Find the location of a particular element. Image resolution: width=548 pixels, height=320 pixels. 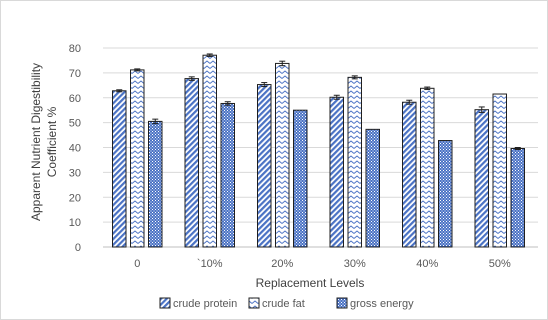

legend-label-gross-energy: gross energy is located at coordinates (382, 304).